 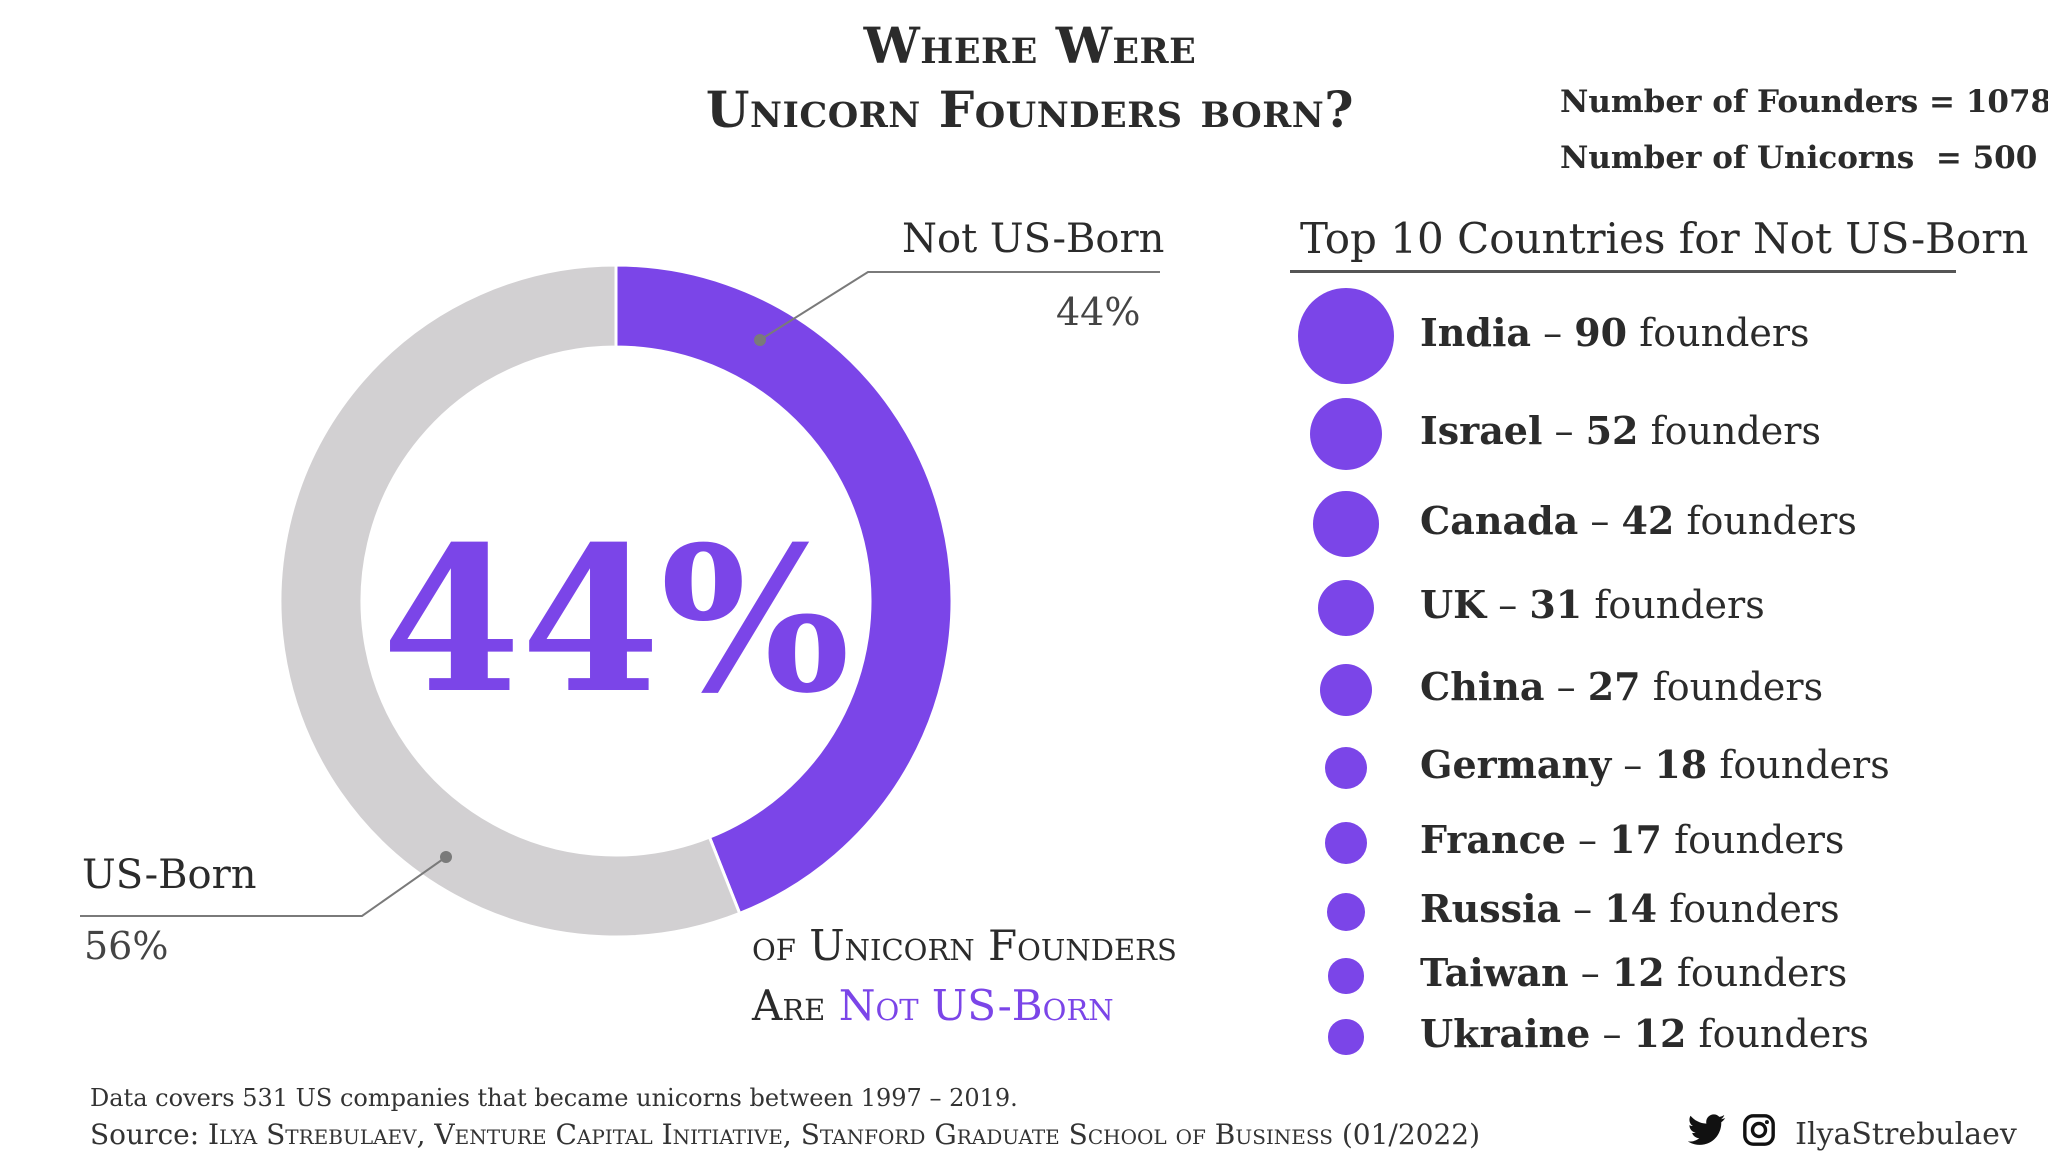 What do you see at coordinates (616, 620) in the screenshot?
I see `donut-center-percentage: 44%` at bounding box center [616, 620].